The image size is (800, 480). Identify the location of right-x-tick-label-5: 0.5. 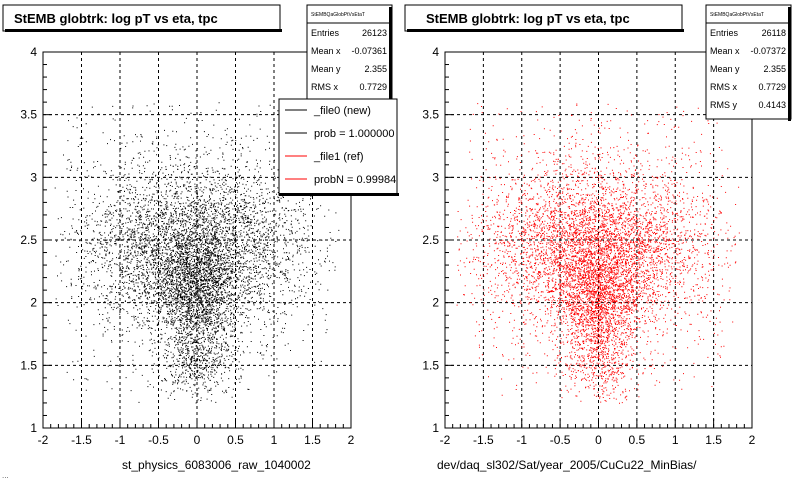
(637, 440).